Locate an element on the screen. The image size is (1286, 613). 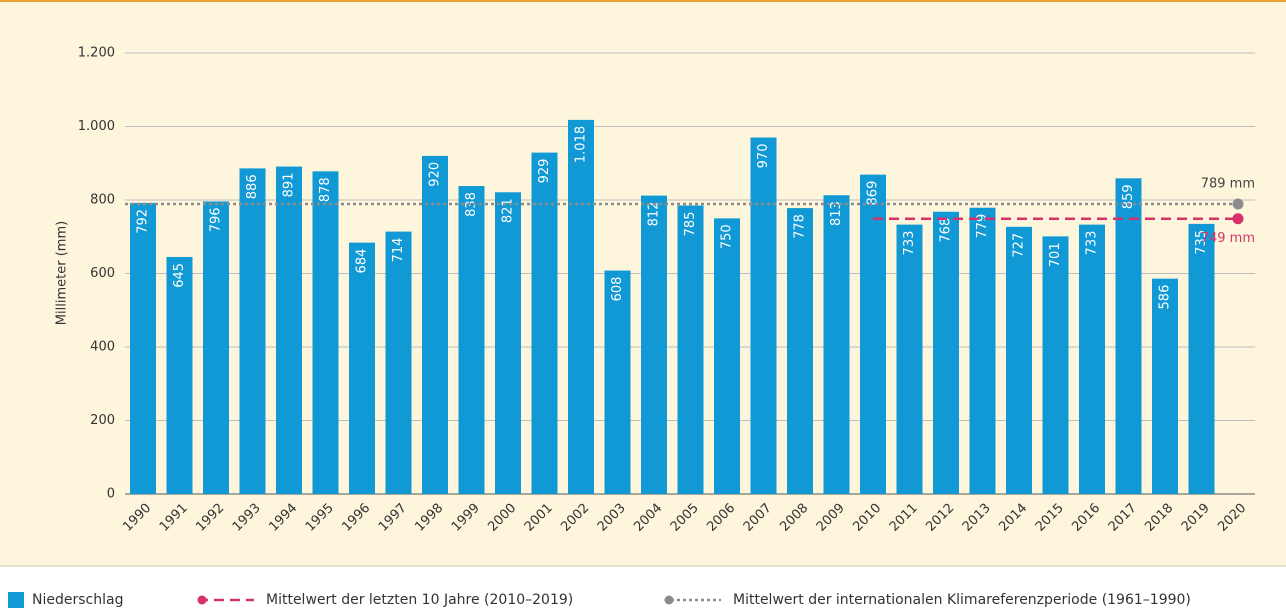
bar-value-label: 645 is located at coordinates (179, 275).